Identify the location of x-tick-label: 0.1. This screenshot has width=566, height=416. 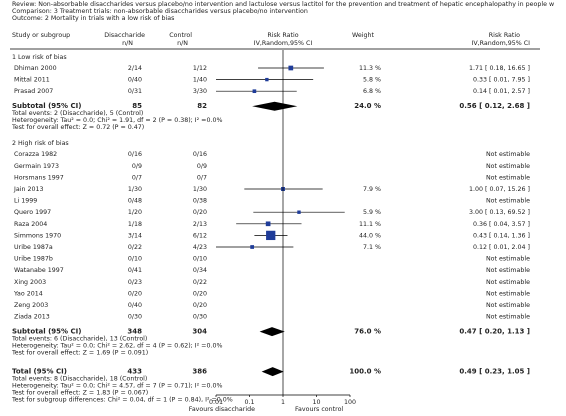
(249, 402).